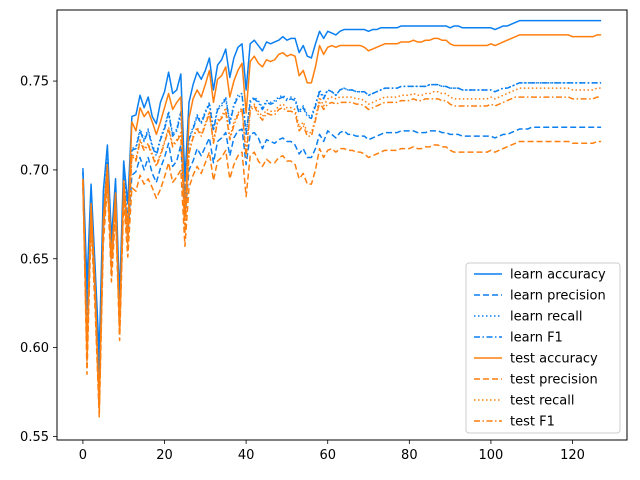 The image size is (640, 480). What do you see at coordinates (546, 317) in the screenshot?
I see `legend-label-learn-recall: learn recall` at bounding box center [546, 317].